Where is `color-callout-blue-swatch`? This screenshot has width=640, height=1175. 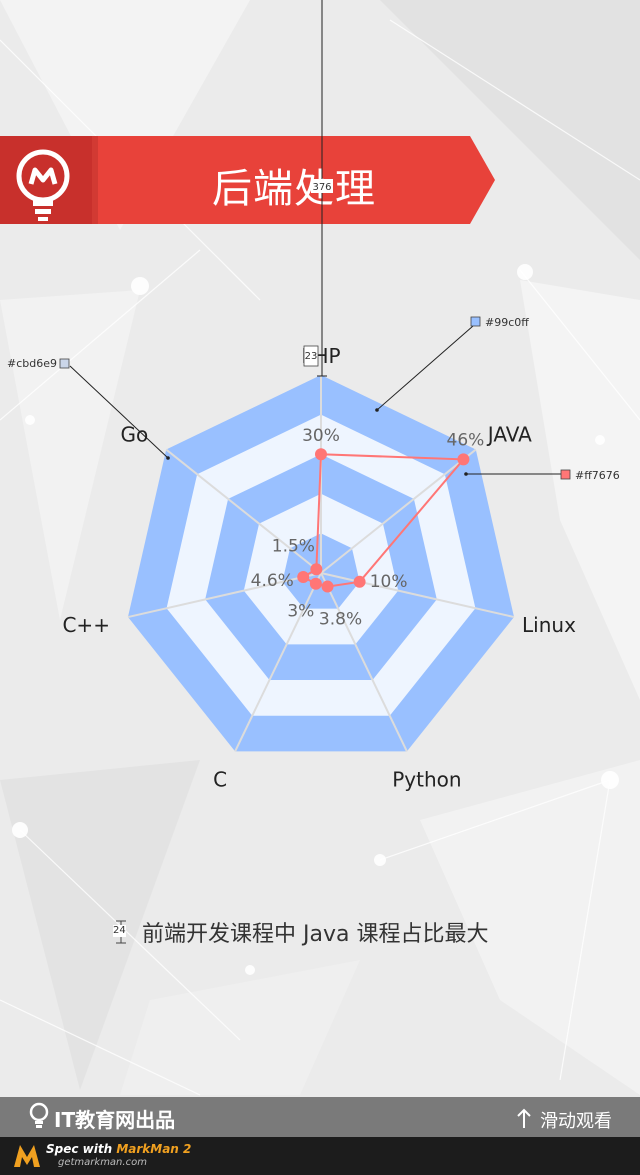
color-callout-blue-swatch is located at coordinates (475, 321).